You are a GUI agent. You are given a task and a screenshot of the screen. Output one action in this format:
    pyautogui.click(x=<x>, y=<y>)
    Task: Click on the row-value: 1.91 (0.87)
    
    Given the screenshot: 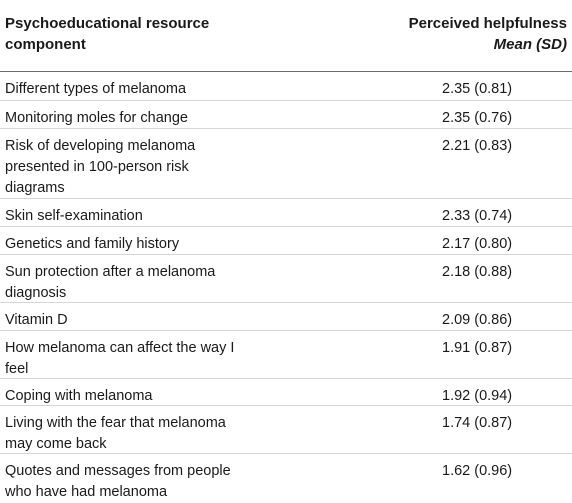 What is the action you would take?
    pyautogui.click(x=477, y=348)
    